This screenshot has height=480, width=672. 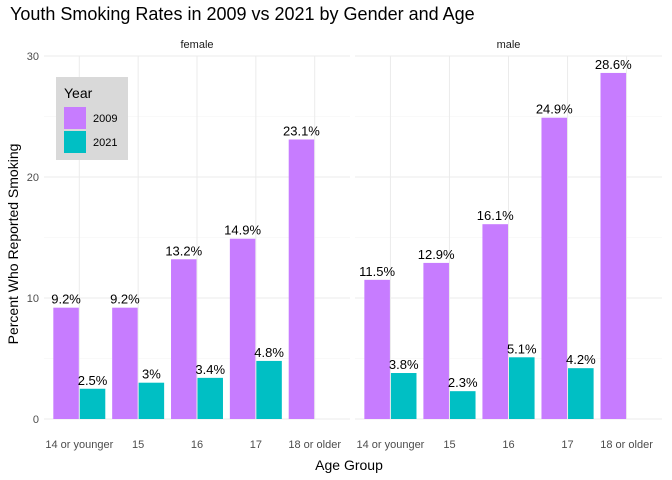 What do you see at coordinates (183, 250) in the screenshot?
I see `data-label: 13.2%` at bounding box center [183, 250].